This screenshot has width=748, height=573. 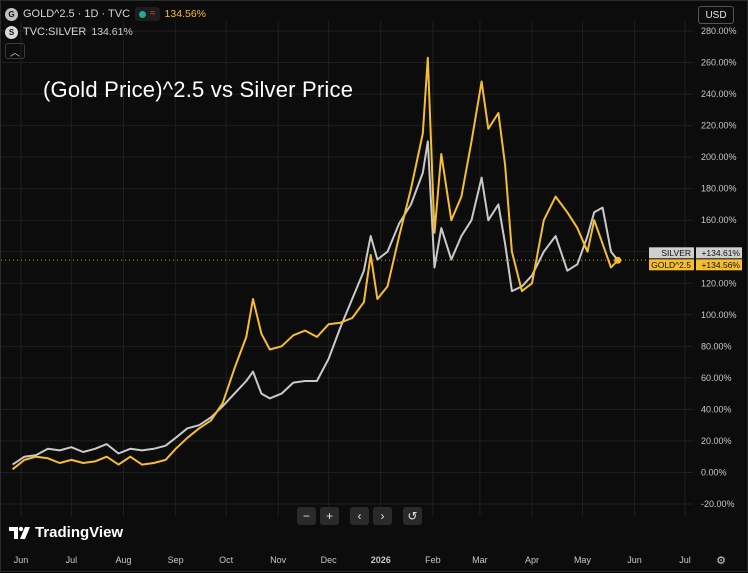 I want to click on x-tick-label: Sep, so click(x=176, y=560).